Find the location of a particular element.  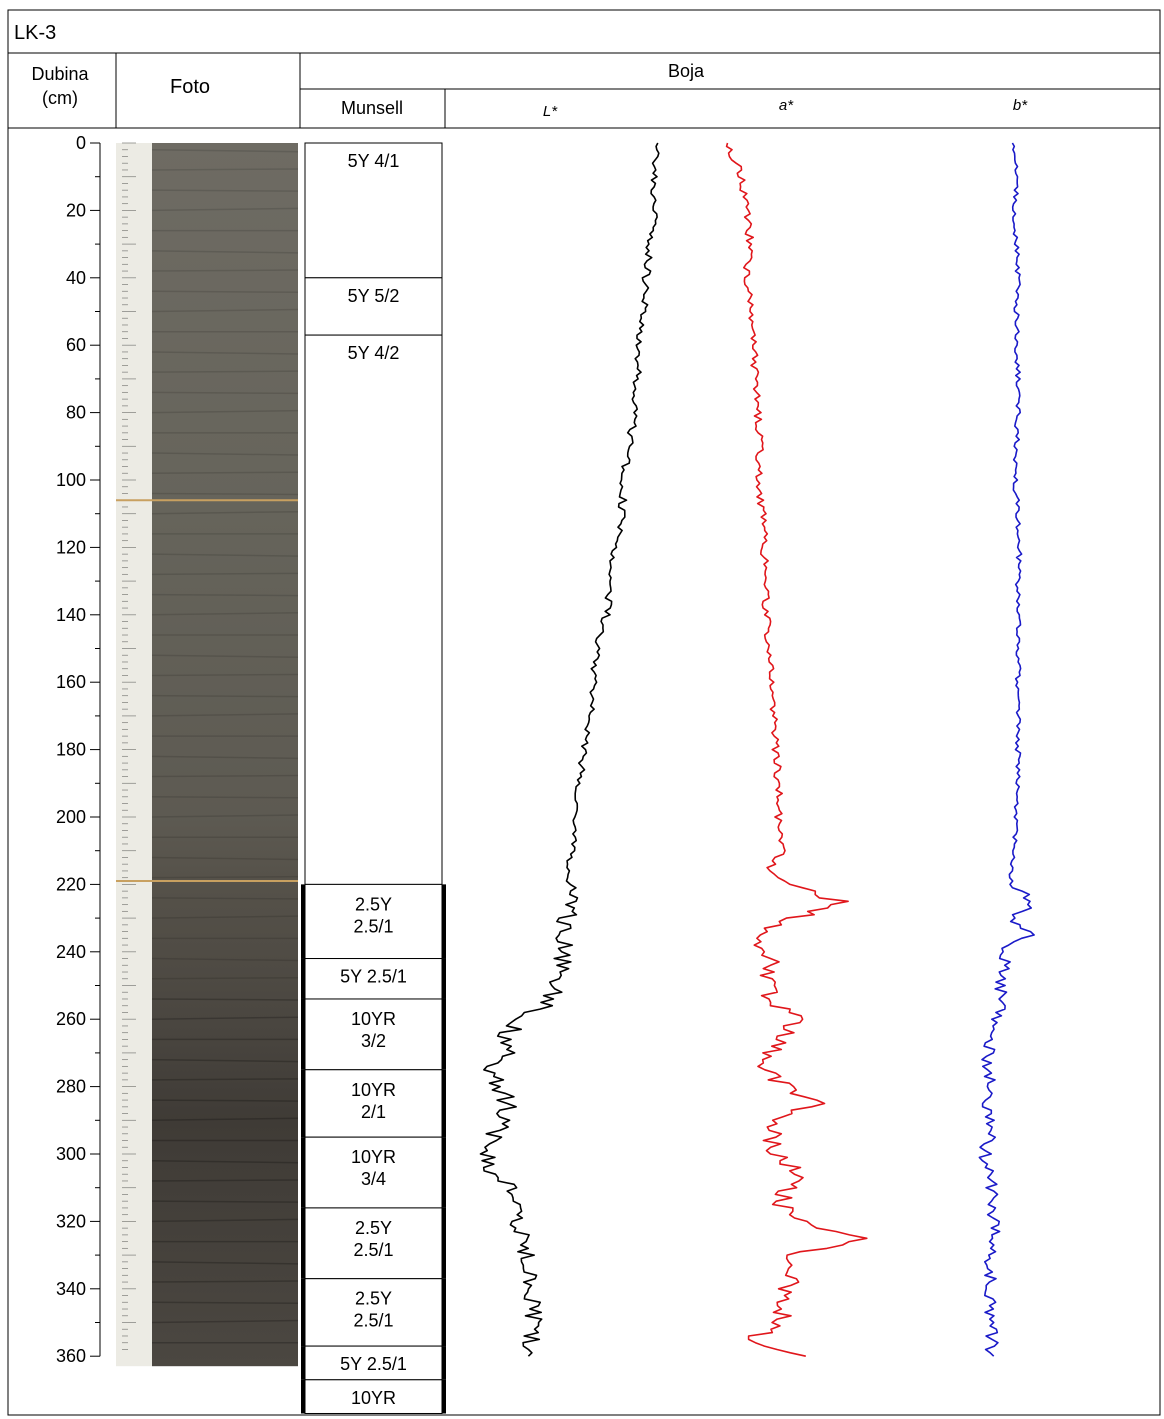

depth-tick-label: 40 is located at coordinates (76, 278).